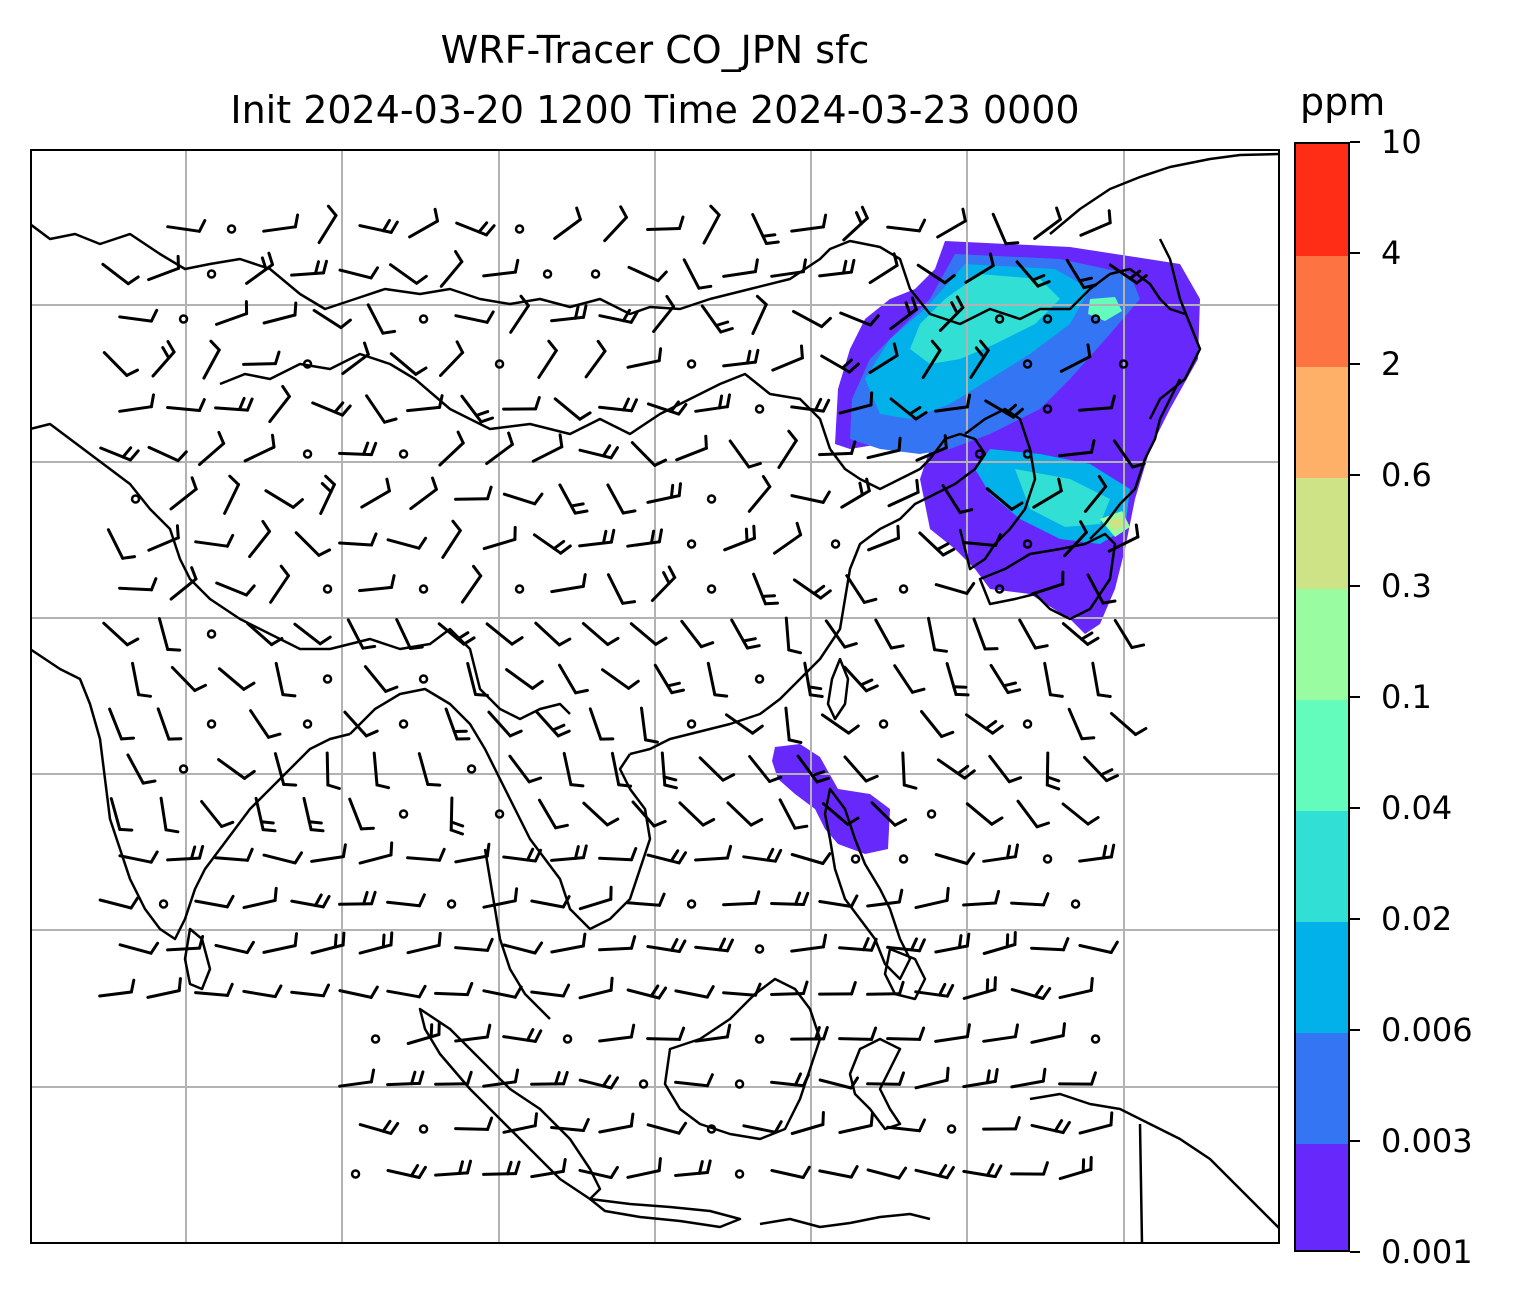 The image size is (1528, 1306). I want to click on coastline-borneo, so click(742, 1059).